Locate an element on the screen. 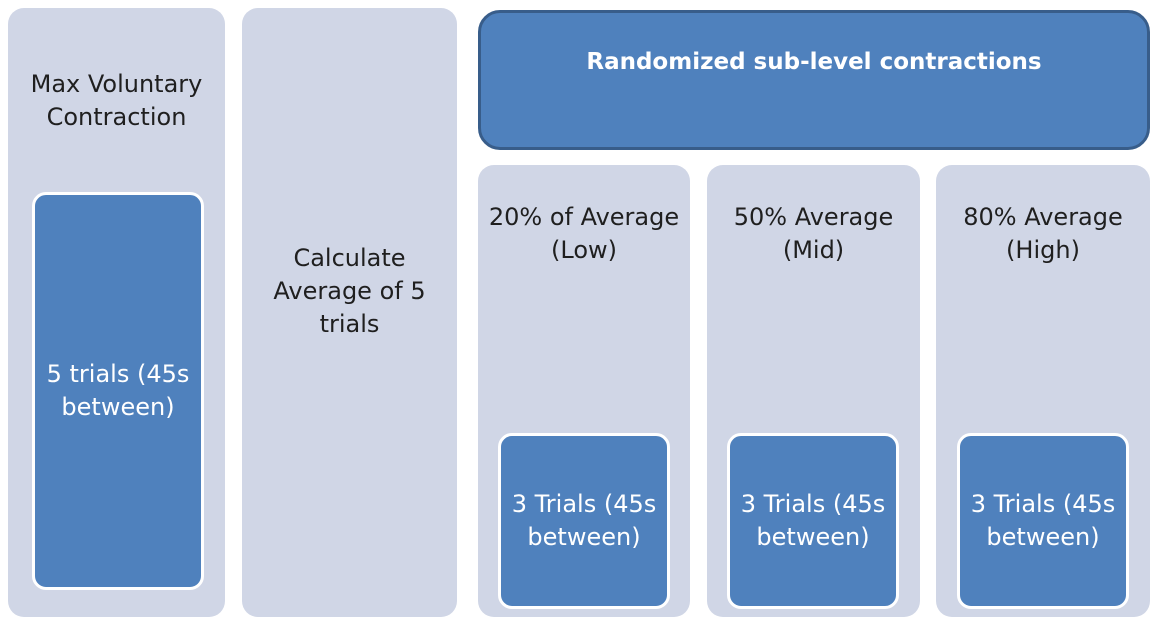  column-label: 20% of Average (Low) is located at coordinates (584, 233).